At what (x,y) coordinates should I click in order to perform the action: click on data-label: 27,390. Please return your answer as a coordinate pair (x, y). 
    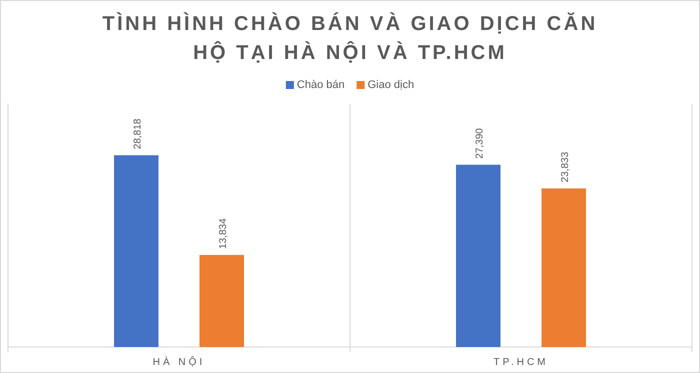
    Looking at the image, I should click on (480, 143).